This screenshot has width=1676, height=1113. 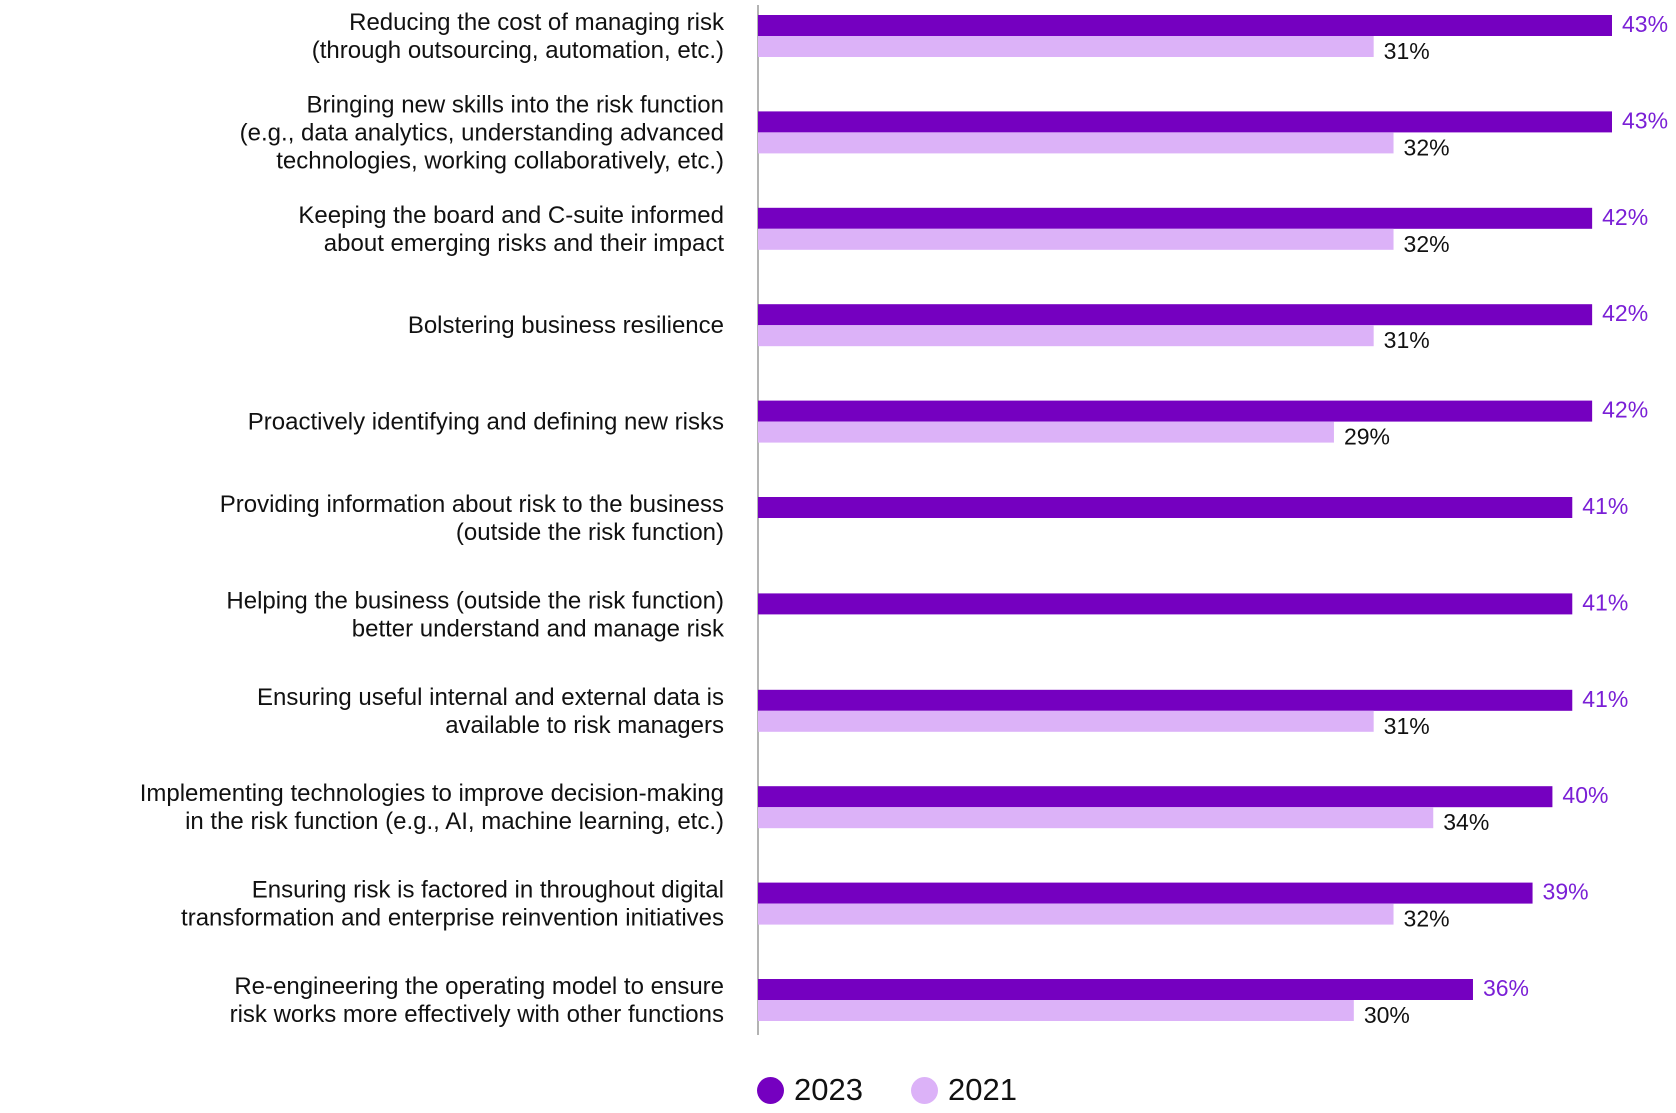 What do you see at coordinates (1367, 437) in the screenshot?
I see `value-label-2021: 29%` at bounding box center [1367, 437].